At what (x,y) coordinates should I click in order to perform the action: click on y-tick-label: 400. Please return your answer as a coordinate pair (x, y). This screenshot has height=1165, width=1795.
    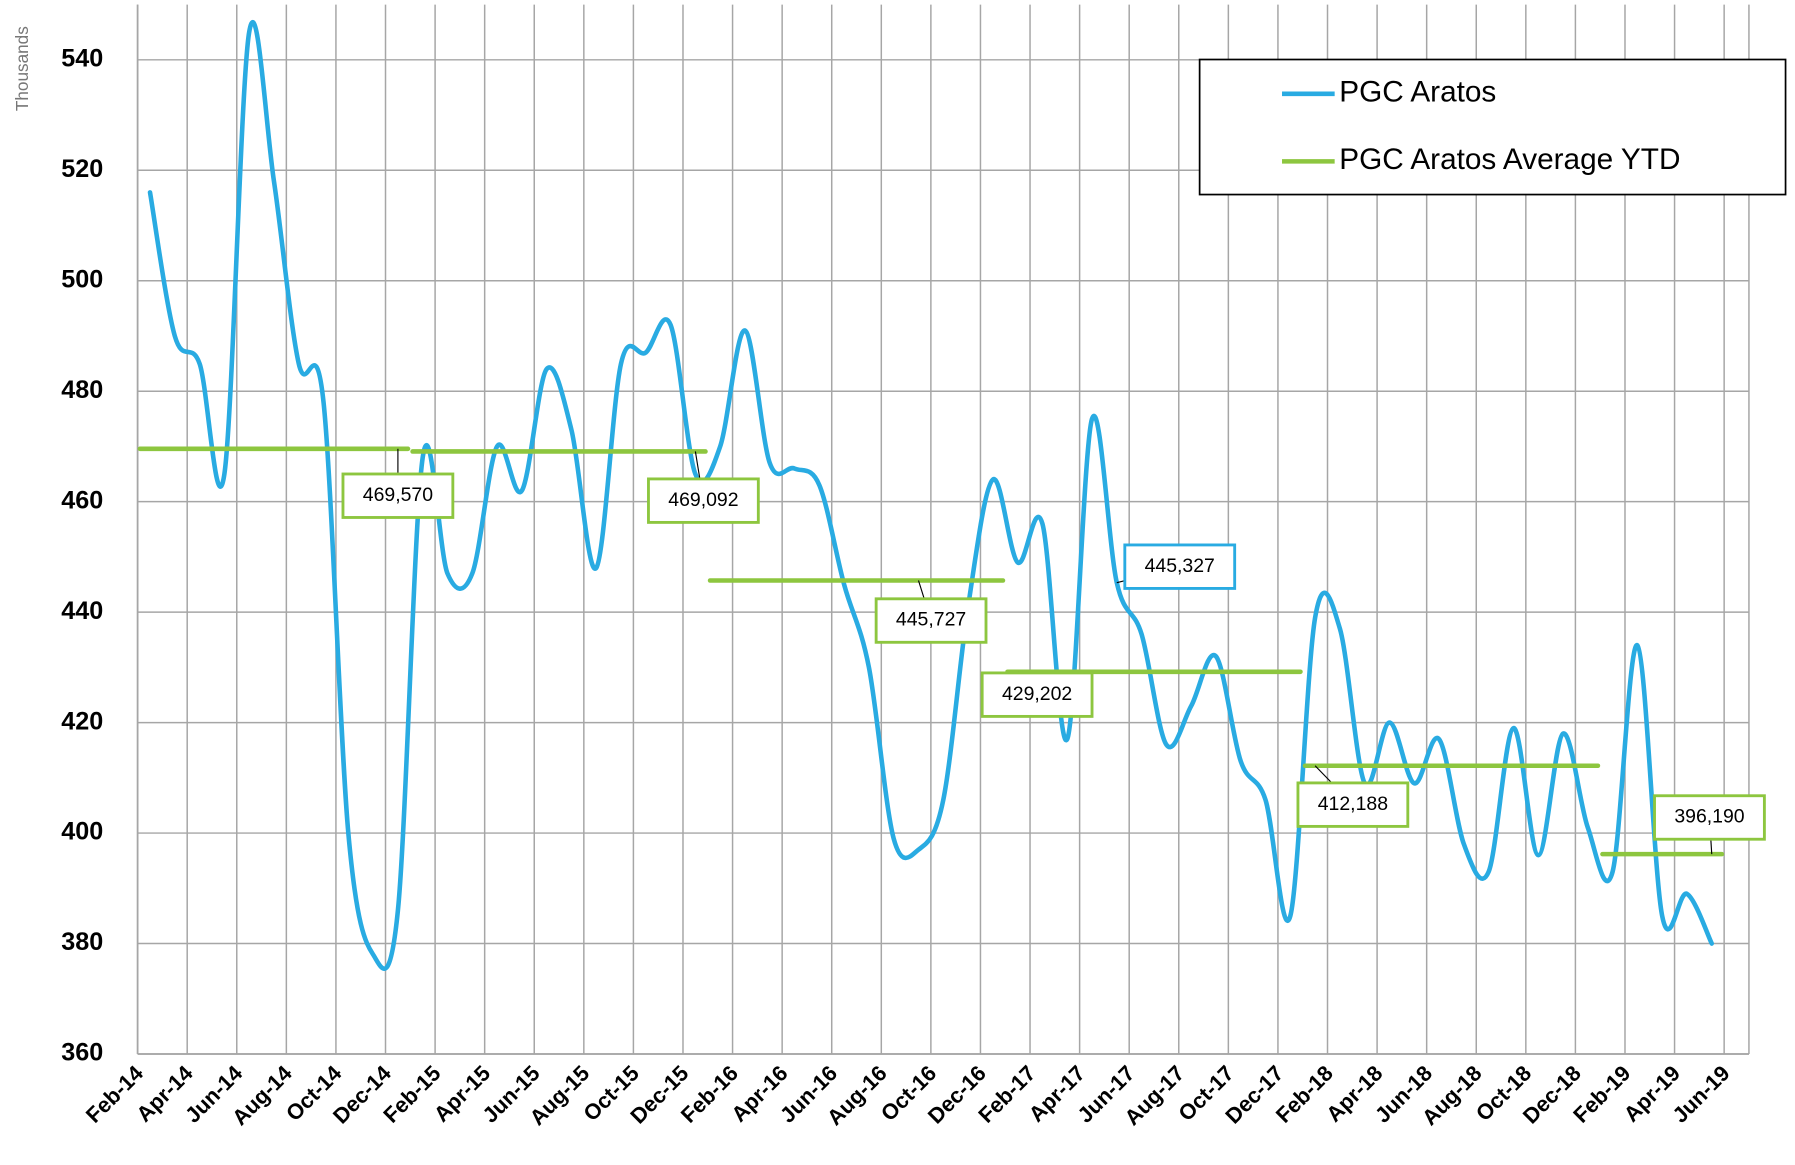
    Looking at the image, I should click on (82, 832).